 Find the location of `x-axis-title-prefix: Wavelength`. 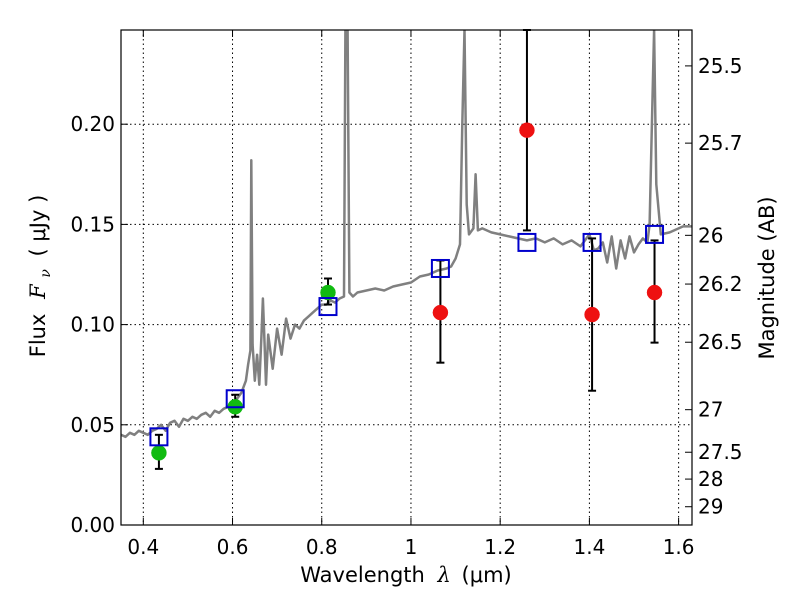

x-axis-title-prefix: Wavelength is located at coordinates (362, 575).